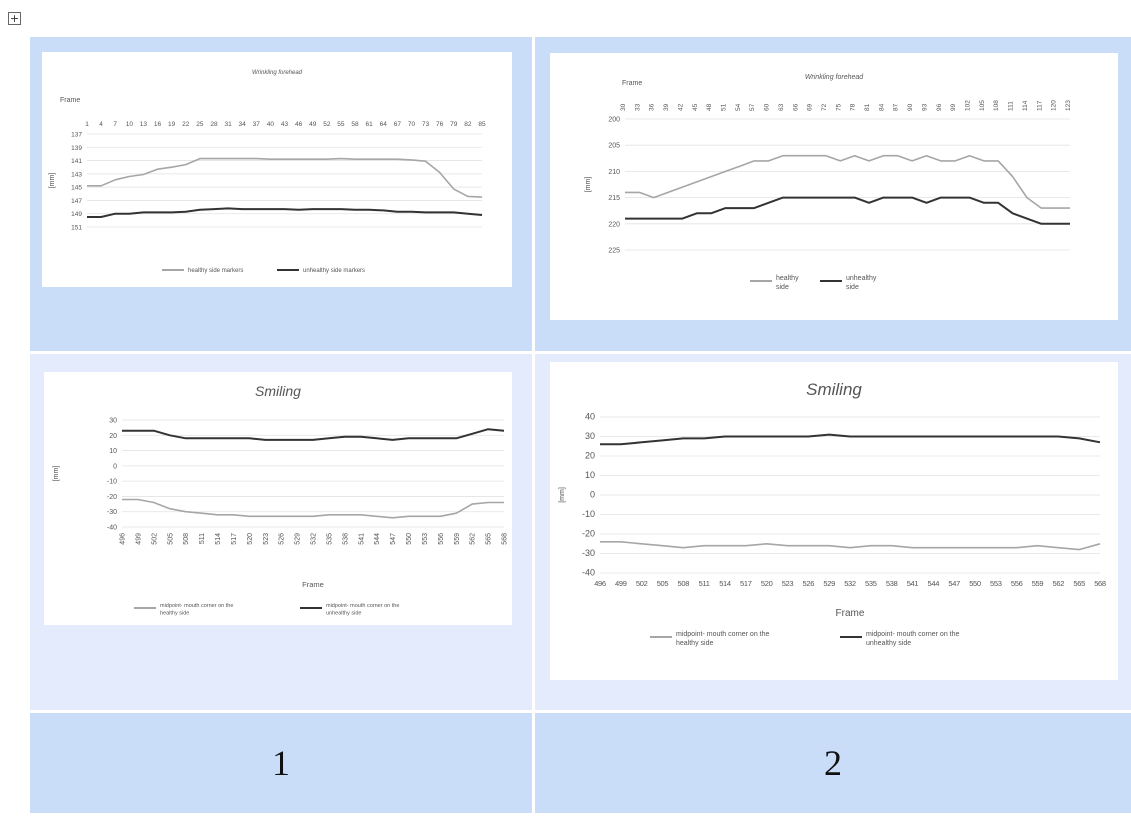 The width and height of the screenshot is (1131, 817). What do you see at coordinates (14, 18) in the screenshot?
I see `table-move-handle-icon: +` at bounding box center [14, 18].